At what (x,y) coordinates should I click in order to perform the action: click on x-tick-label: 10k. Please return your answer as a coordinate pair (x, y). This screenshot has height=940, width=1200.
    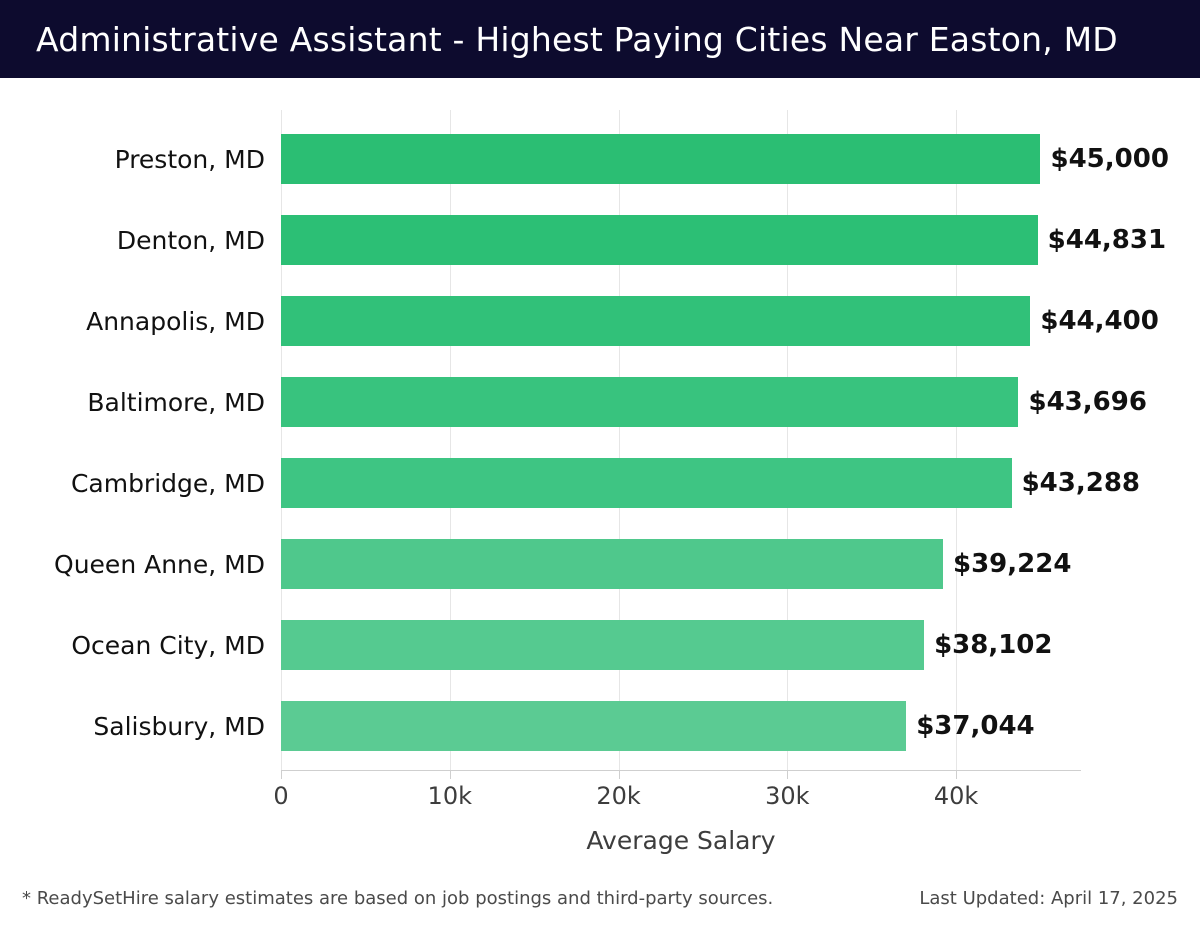
    Looking at the image, I should click on (449, 796).